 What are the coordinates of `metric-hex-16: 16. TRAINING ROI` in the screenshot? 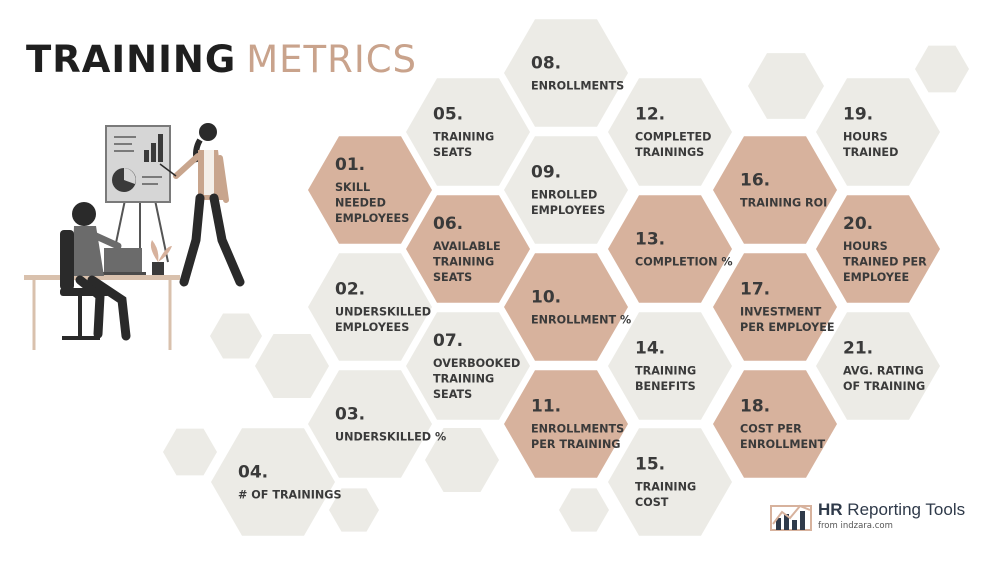 It's located at (775, 190).